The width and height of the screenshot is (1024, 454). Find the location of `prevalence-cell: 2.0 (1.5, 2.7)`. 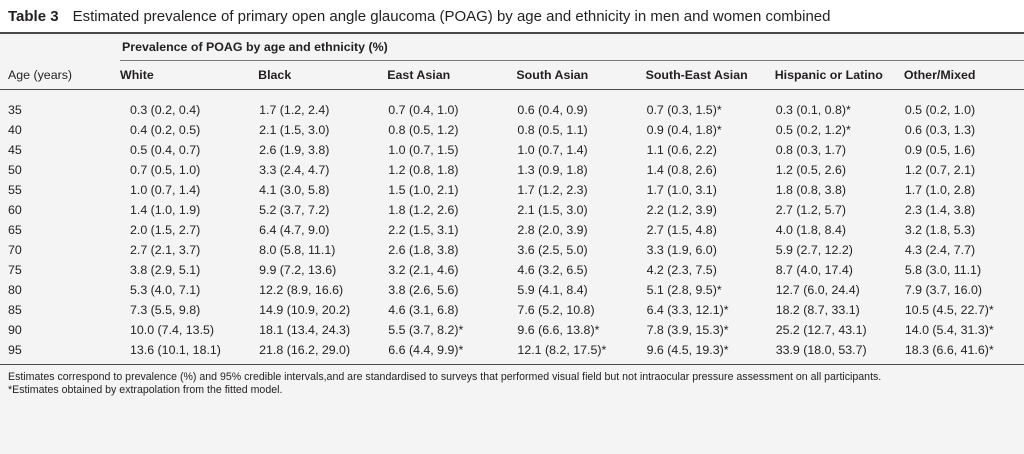

prevalence-cell: 2.0 (1.5, 2.7) is located at coordinates (165, 230).